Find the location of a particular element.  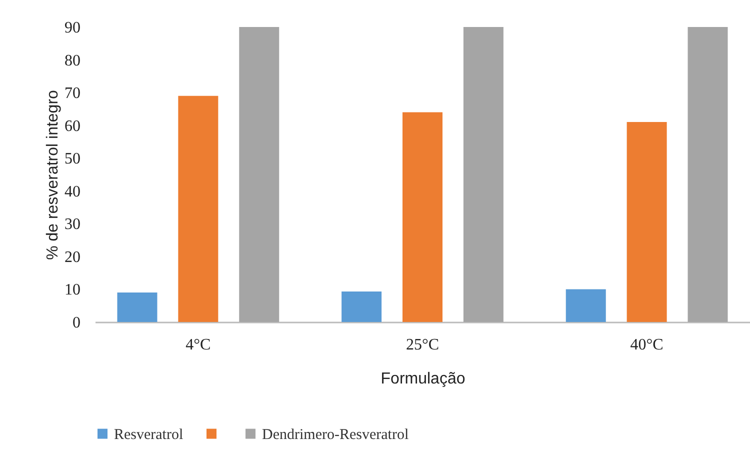

x-tick-label: 25°C is located at coordinates (423, 345).